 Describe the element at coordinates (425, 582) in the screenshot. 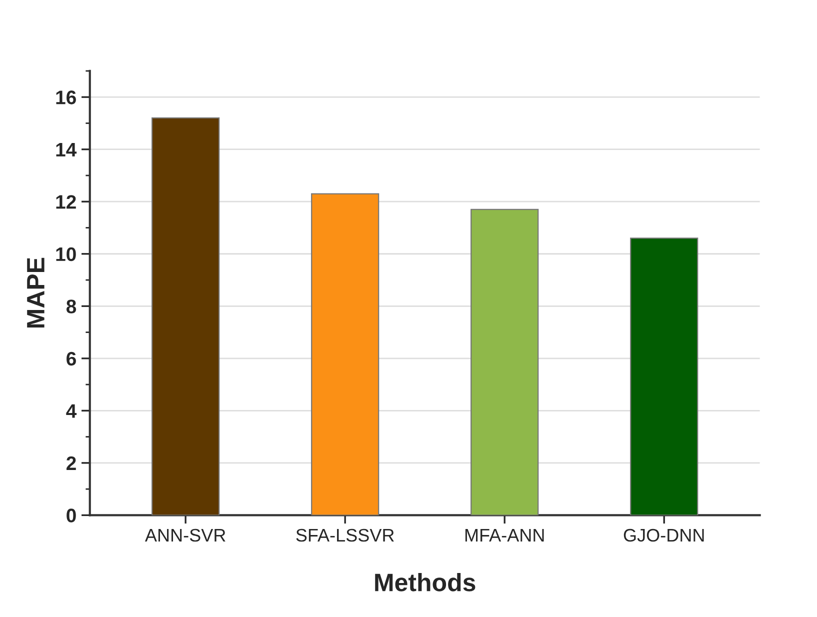

I see `x-axis-title: Methods` at that location.